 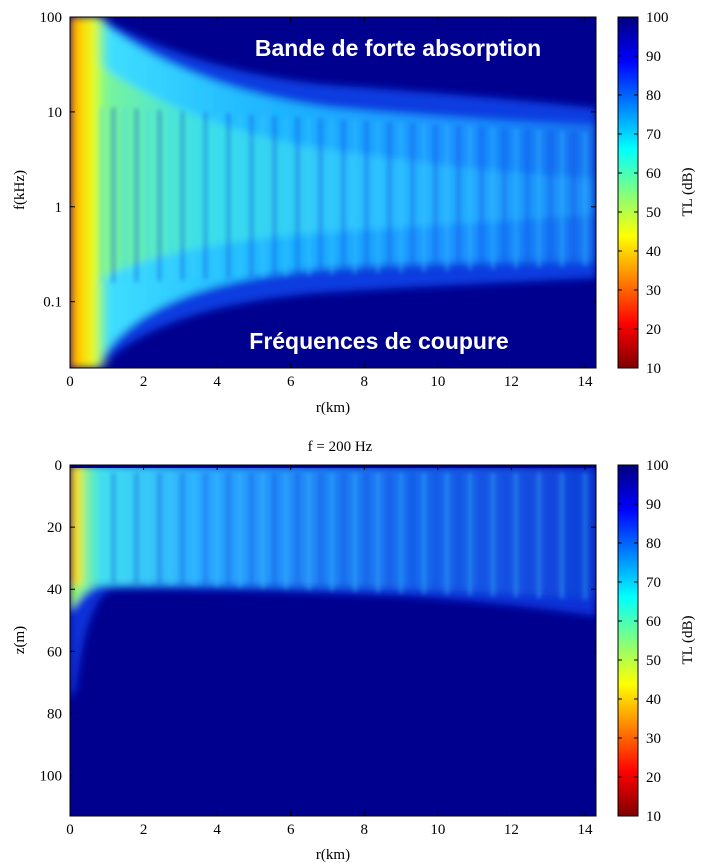 What do you see at coordinates (688, 191) in the screenshot?
I see `colorbar-label-top: TL (dB)` at bounding box center [688, 191].